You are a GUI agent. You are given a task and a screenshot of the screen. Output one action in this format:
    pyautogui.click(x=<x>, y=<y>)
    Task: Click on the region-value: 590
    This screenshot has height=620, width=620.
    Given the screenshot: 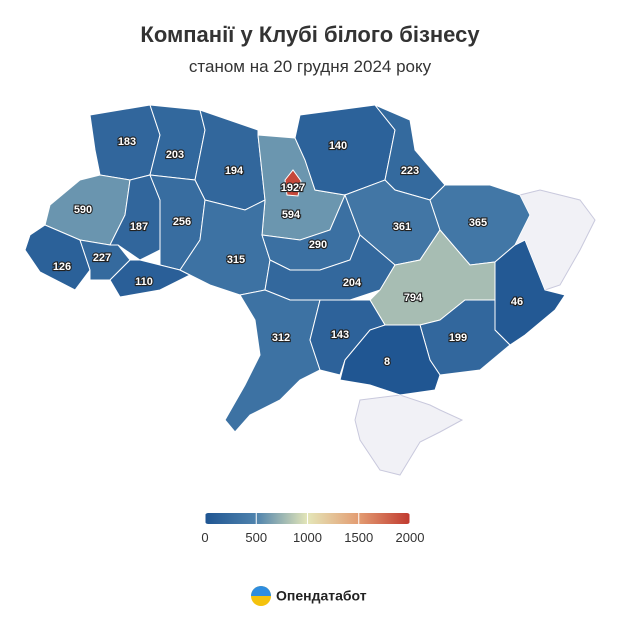 What is the action you would take?
    pyautogui.click(x=83, y=210)
    